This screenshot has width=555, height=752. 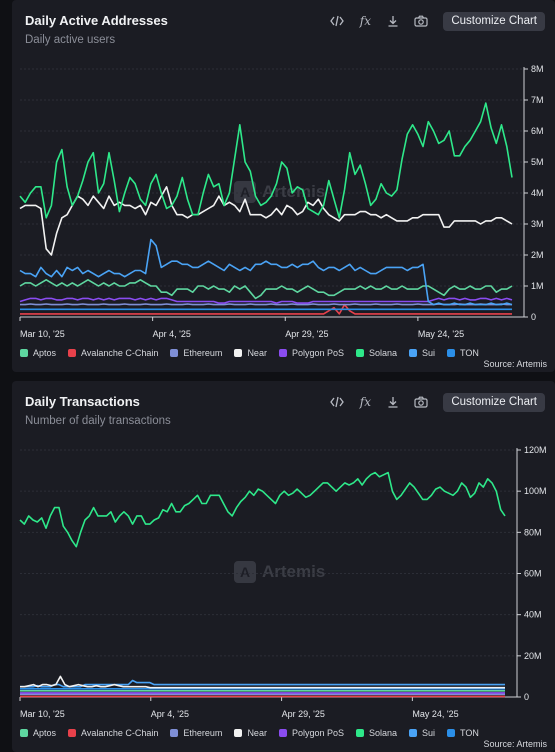 I want to click on y-tick-label: 80M, so click(x=533, y=532).